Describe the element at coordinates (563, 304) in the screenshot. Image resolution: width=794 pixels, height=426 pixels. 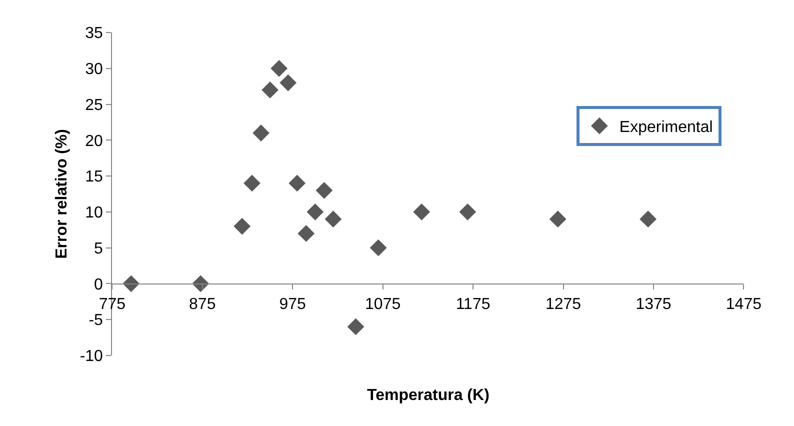
I see `x-tick-label: 1275` at that location.